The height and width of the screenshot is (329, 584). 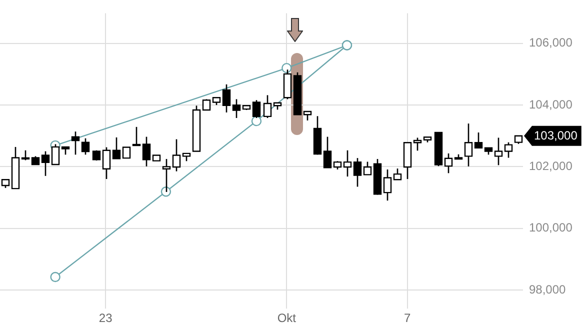 What do you see at coordinates (287, 318) in the screenshot?
I see `x-tick-label: Okt` at bounding box center [287, 318].